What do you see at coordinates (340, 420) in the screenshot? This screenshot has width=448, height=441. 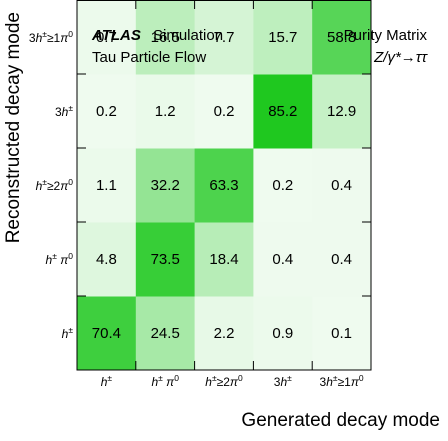 I see `x-axis-label: Generated decay mode` at bounding box center [340, 420].